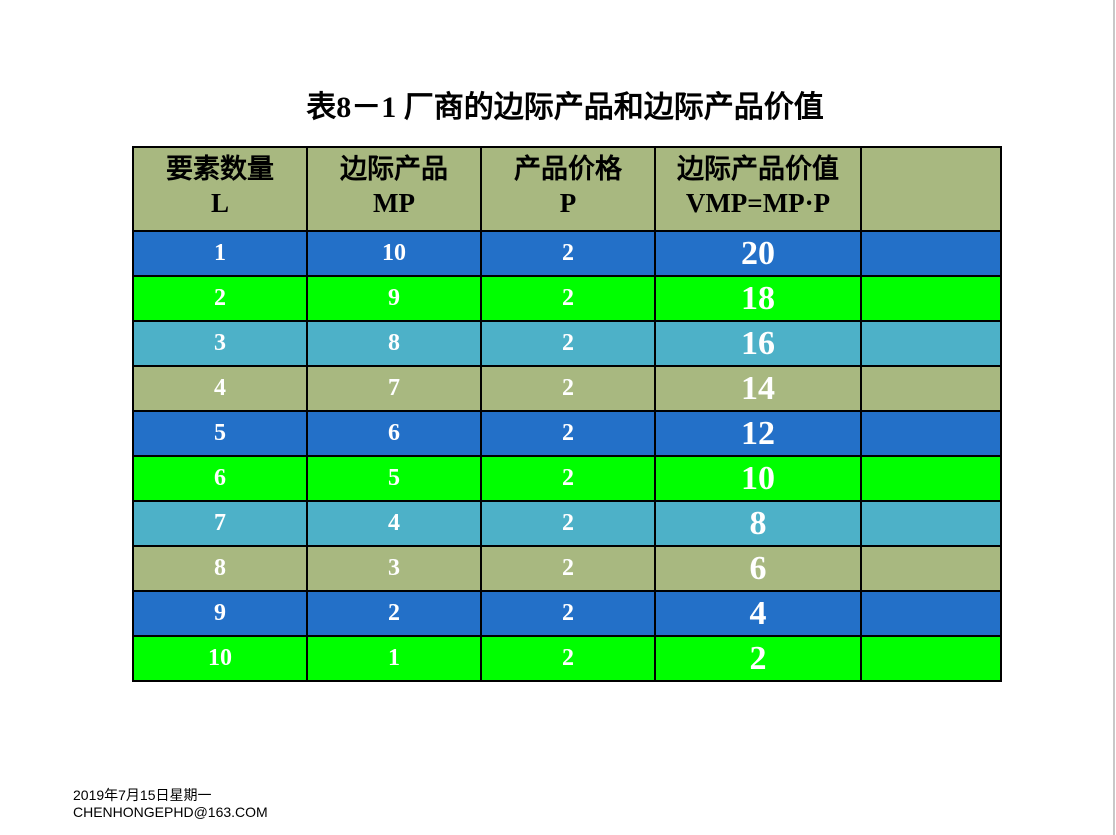 This screenshot has height=835, width=1116. I want to click on footer: 2019年7月15日星期一 CHENHONGEPHD@163.COM, so click(170, 804).